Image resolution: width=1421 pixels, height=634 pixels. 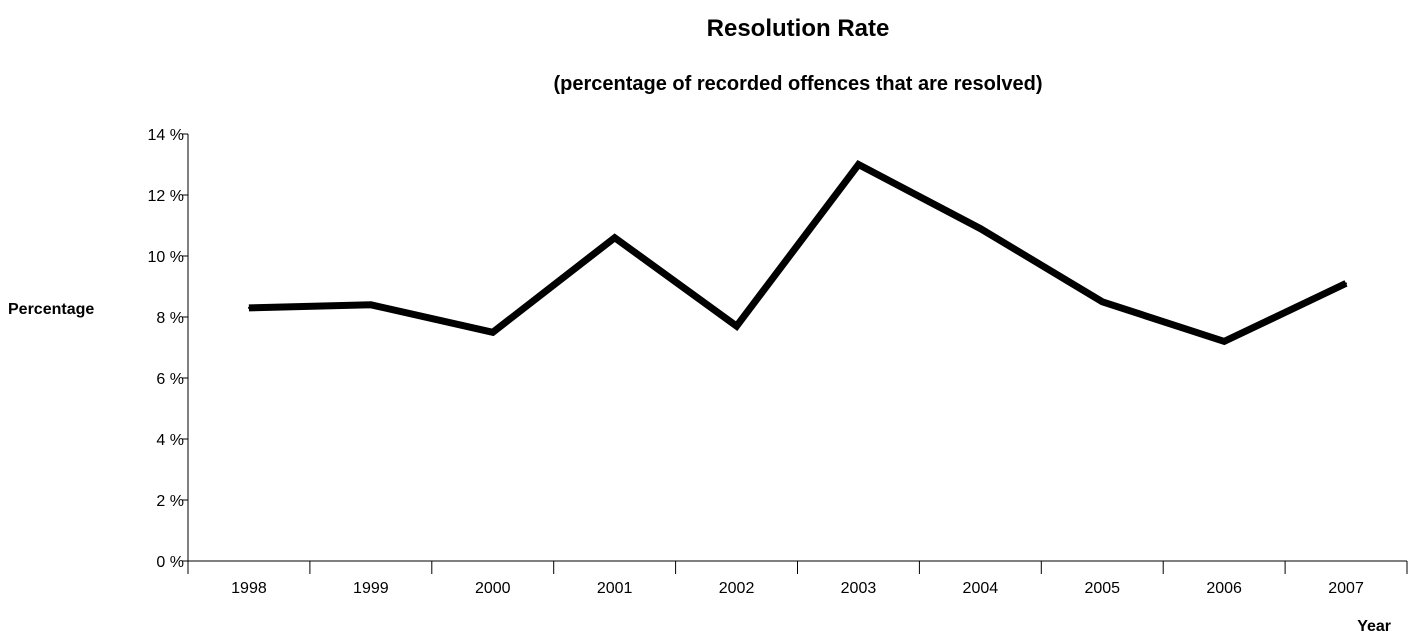 What do you see at coordinates (737, 588) in the screenshot?
I see `x-tick-label: 2002` at bounding box center [737, 588].